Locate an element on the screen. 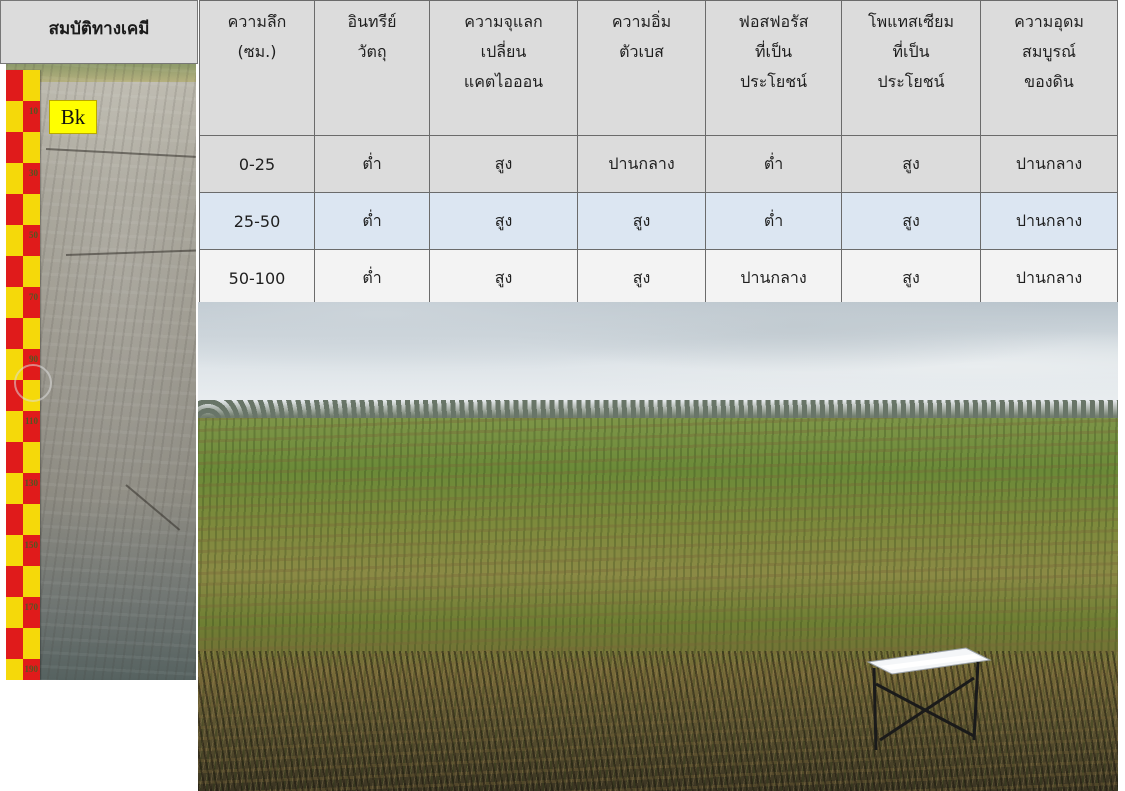 This screenshot has height=791, width=1125. column-header-line: สมบูรณ์ is located at coordinates (1049, 51).